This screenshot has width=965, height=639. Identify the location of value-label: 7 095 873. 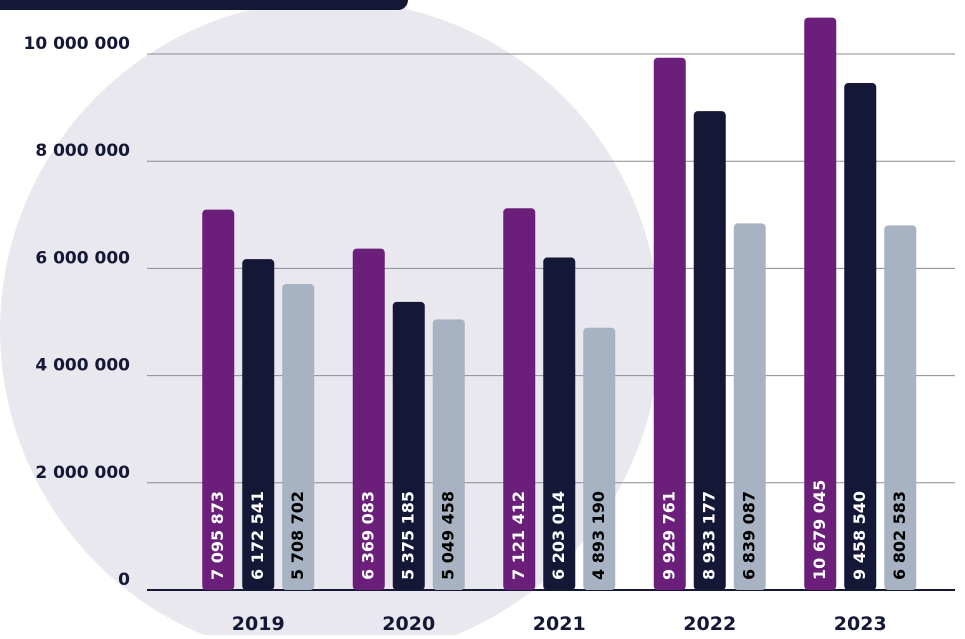
(217, 535).